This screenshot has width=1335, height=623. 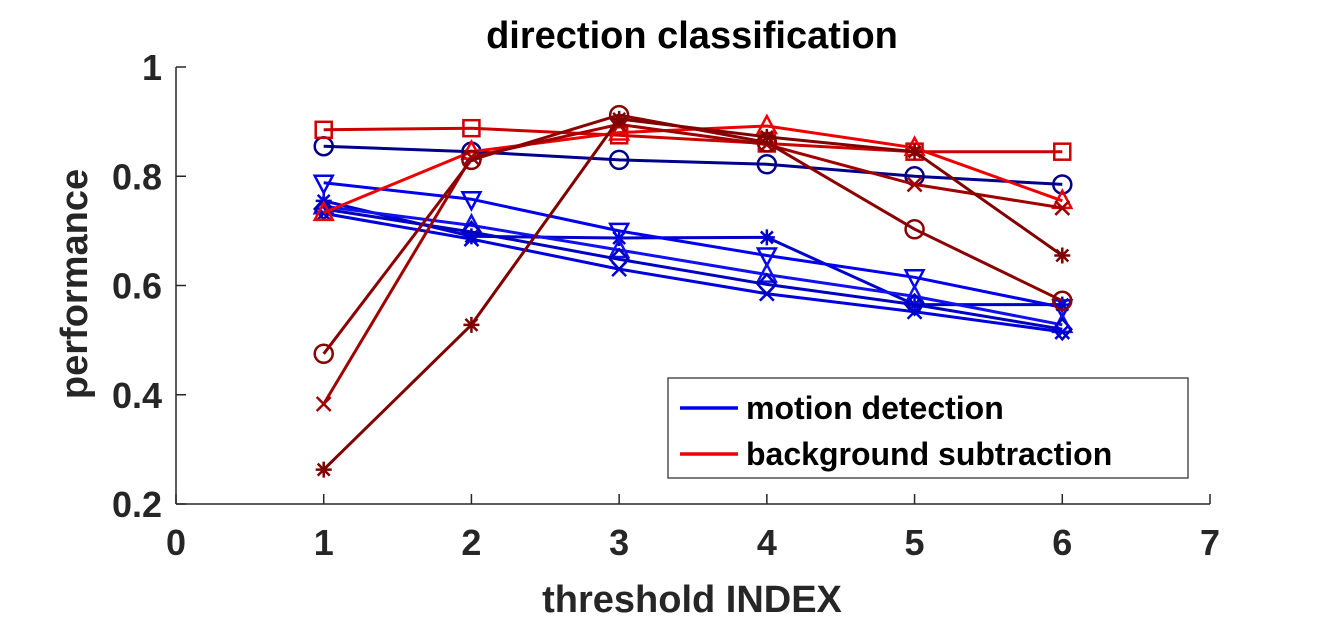 What do you see at coordinates (152, 67) in the screenshot?
I see `y-tick-label: 1` at bounding box center [152, 67].